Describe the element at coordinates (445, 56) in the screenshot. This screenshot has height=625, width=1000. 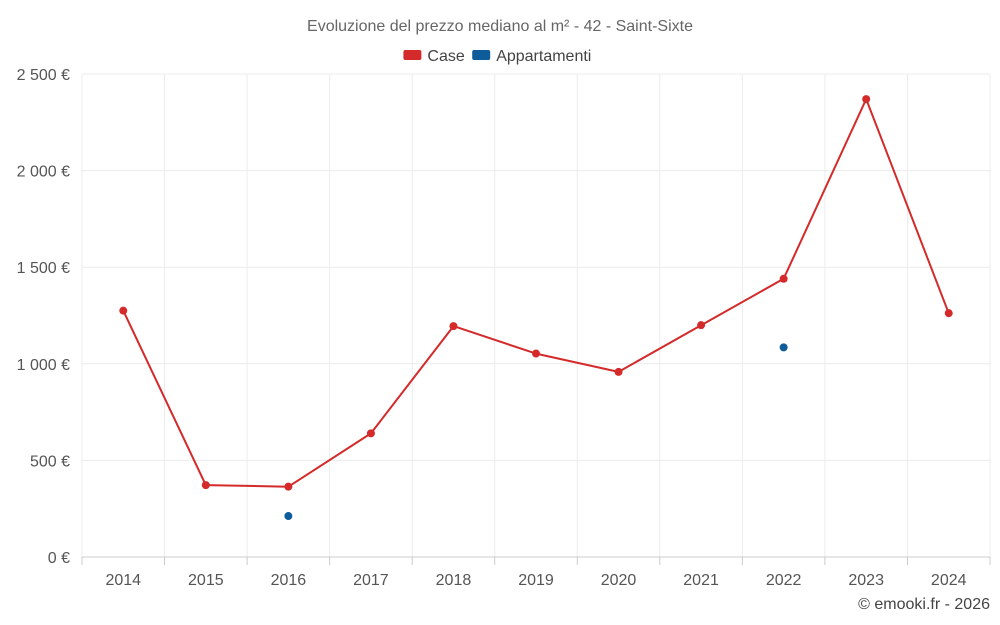
I see `legend-label: Case` at that location.